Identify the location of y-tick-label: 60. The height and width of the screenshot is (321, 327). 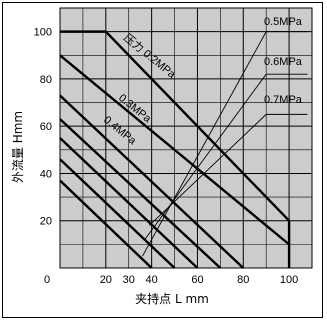
(46, 127).